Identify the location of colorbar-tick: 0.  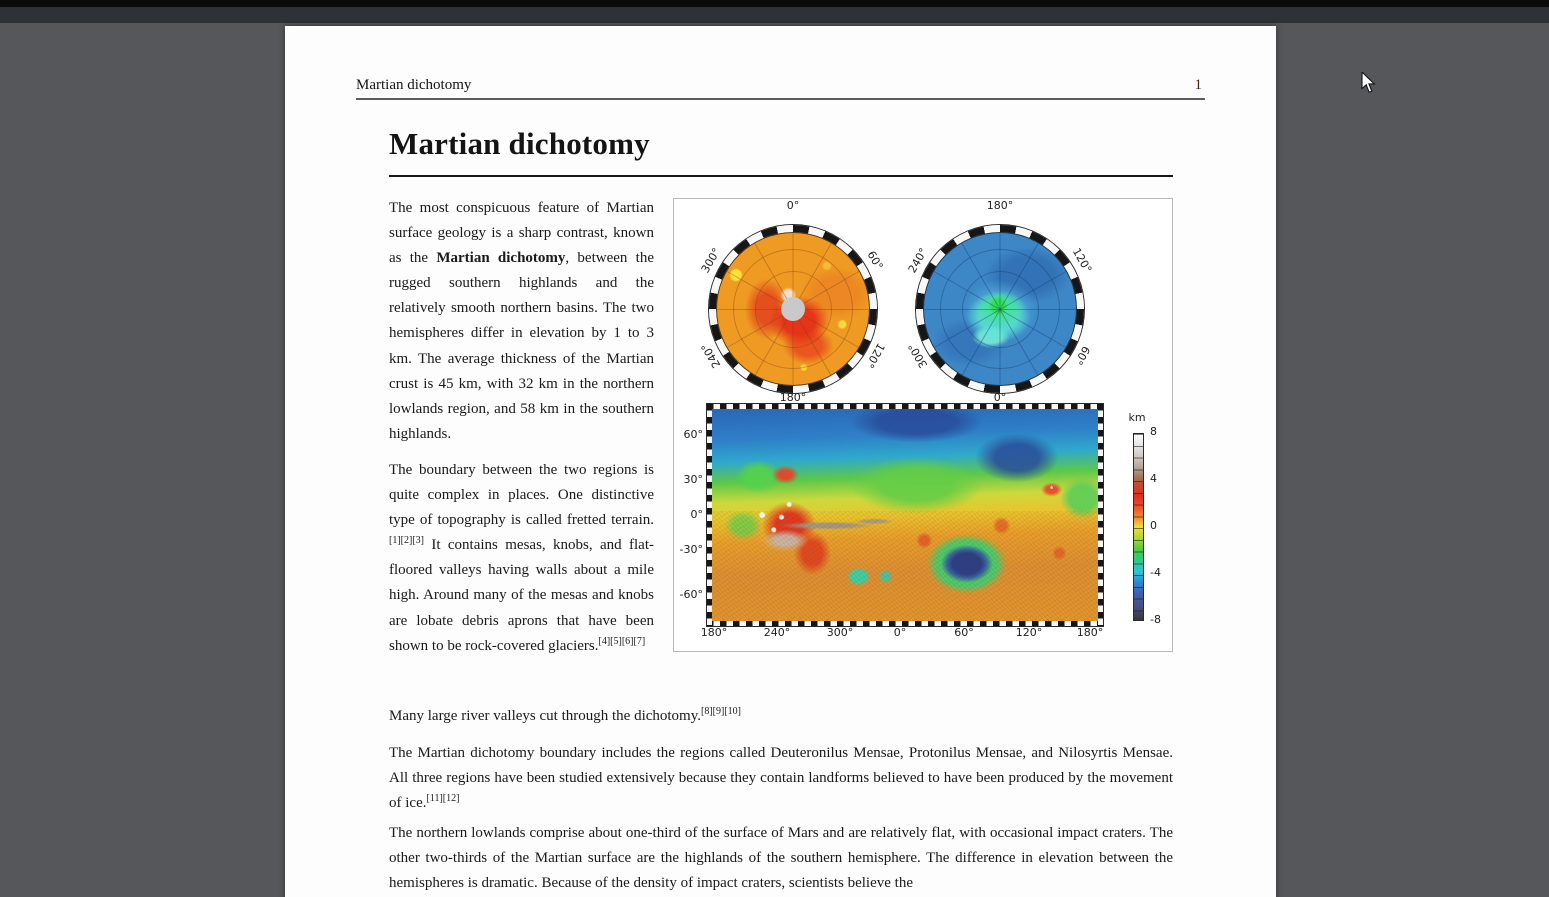
(1153, 525).